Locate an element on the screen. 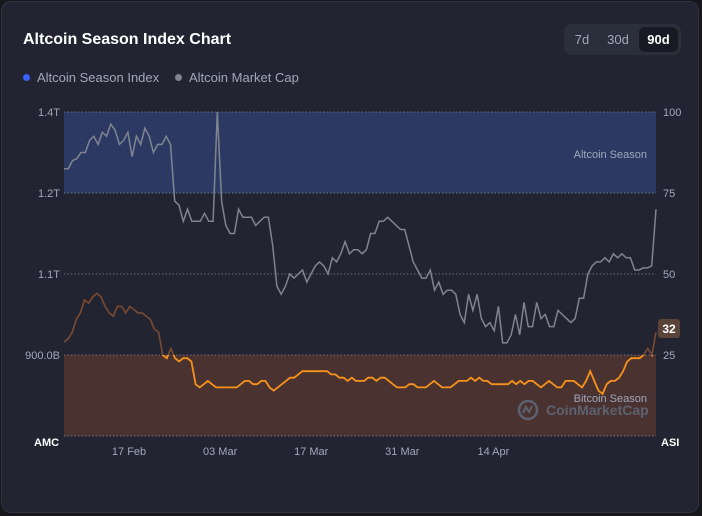 The height and width of the screenshot is (516, 702). x-tick-label: 17 Mar is located at coordinates (311, 452).